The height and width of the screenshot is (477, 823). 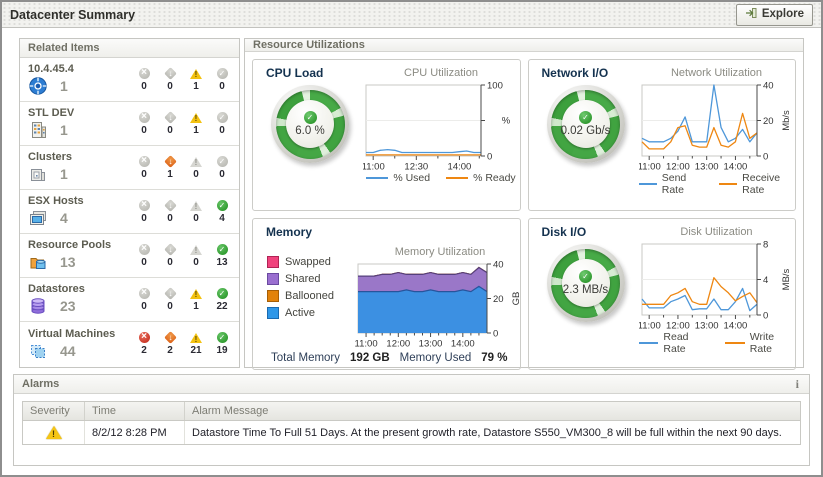 What do you see at coordinates (68, 262) in the screenshot?
I see `related-item-count: 13` at bounding box center [68, 262].